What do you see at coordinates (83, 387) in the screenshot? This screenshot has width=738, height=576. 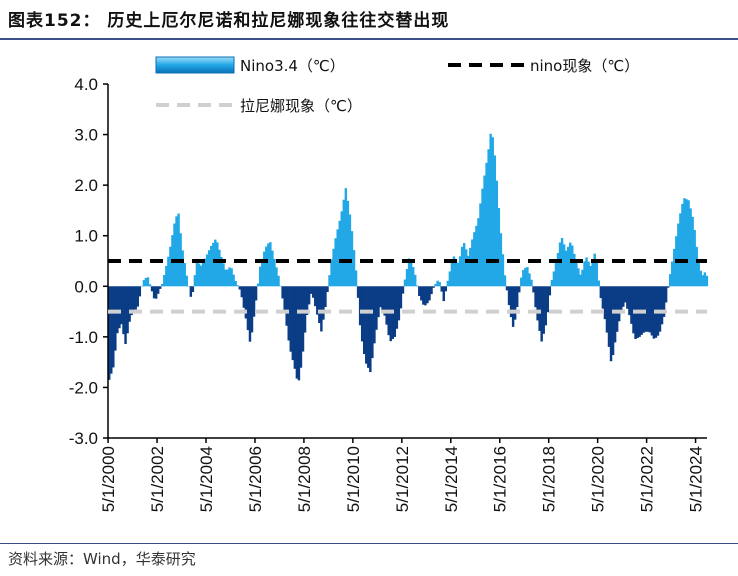 I see `y-tick-label-6: -2.0` at bounding box center [83, 387].